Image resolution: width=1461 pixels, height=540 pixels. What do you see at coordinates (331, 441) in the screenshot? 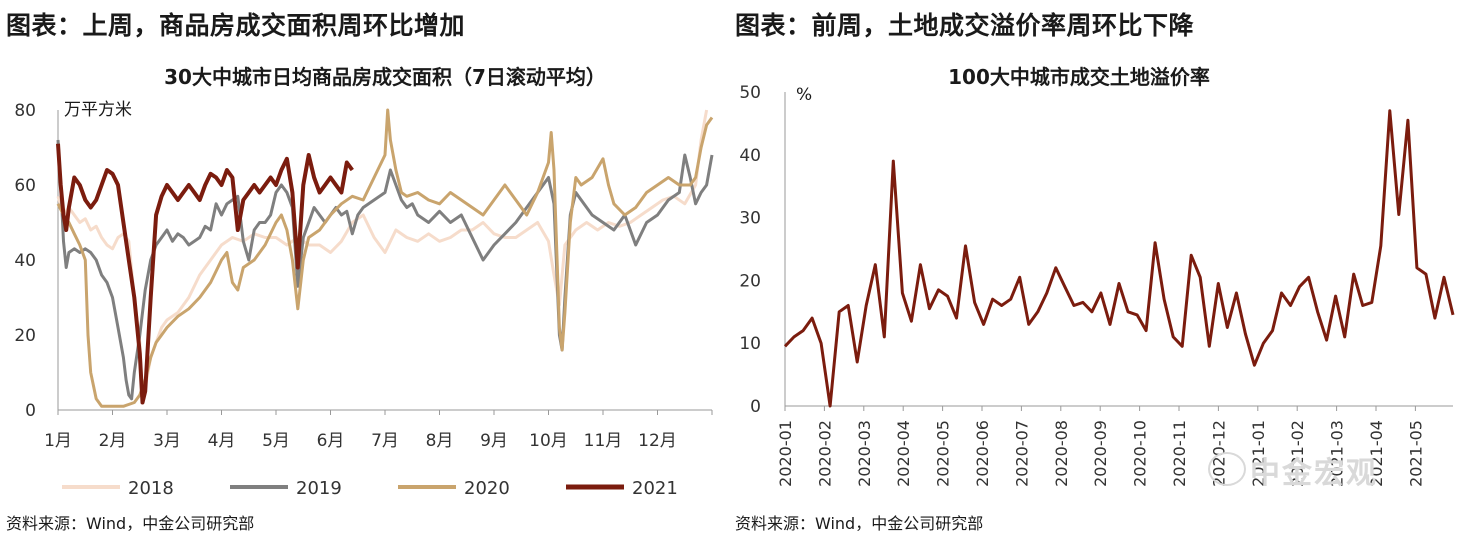
I see `left-x-tick-label: 6月` at bounding box center [331, 441].